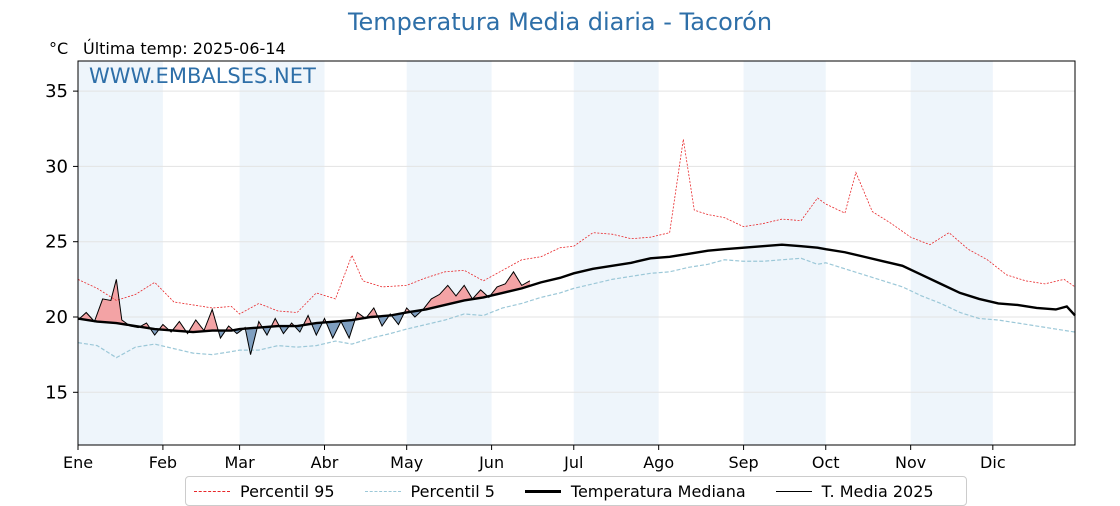 The width and height of the screenshot is (1120, 506). Describe the element at coordinates (744, 462) in the screenshot. I see `x-tick-label: Sep` at that location.